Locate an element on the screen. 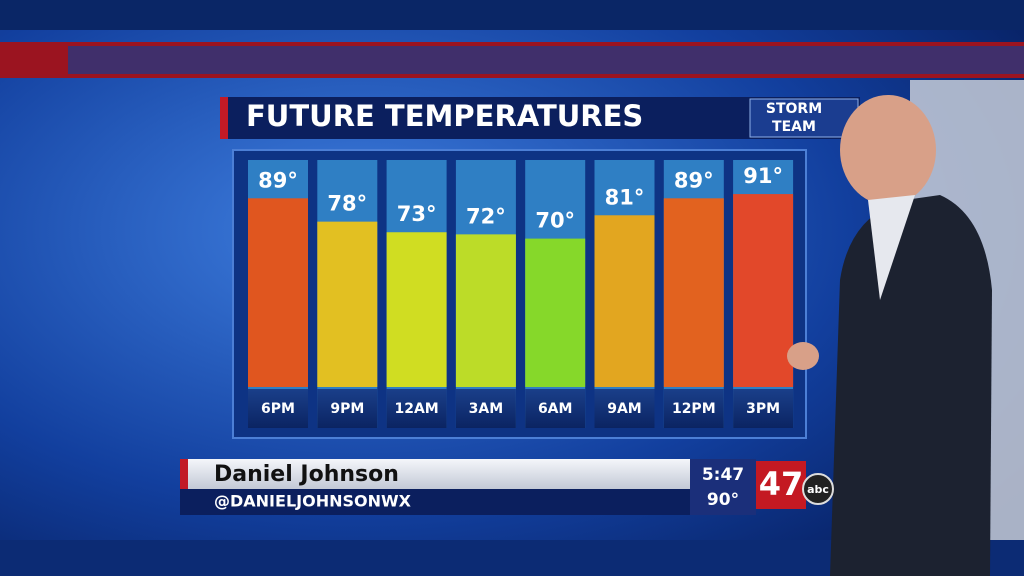  presenter-suit is located at coordinates (911, 385).